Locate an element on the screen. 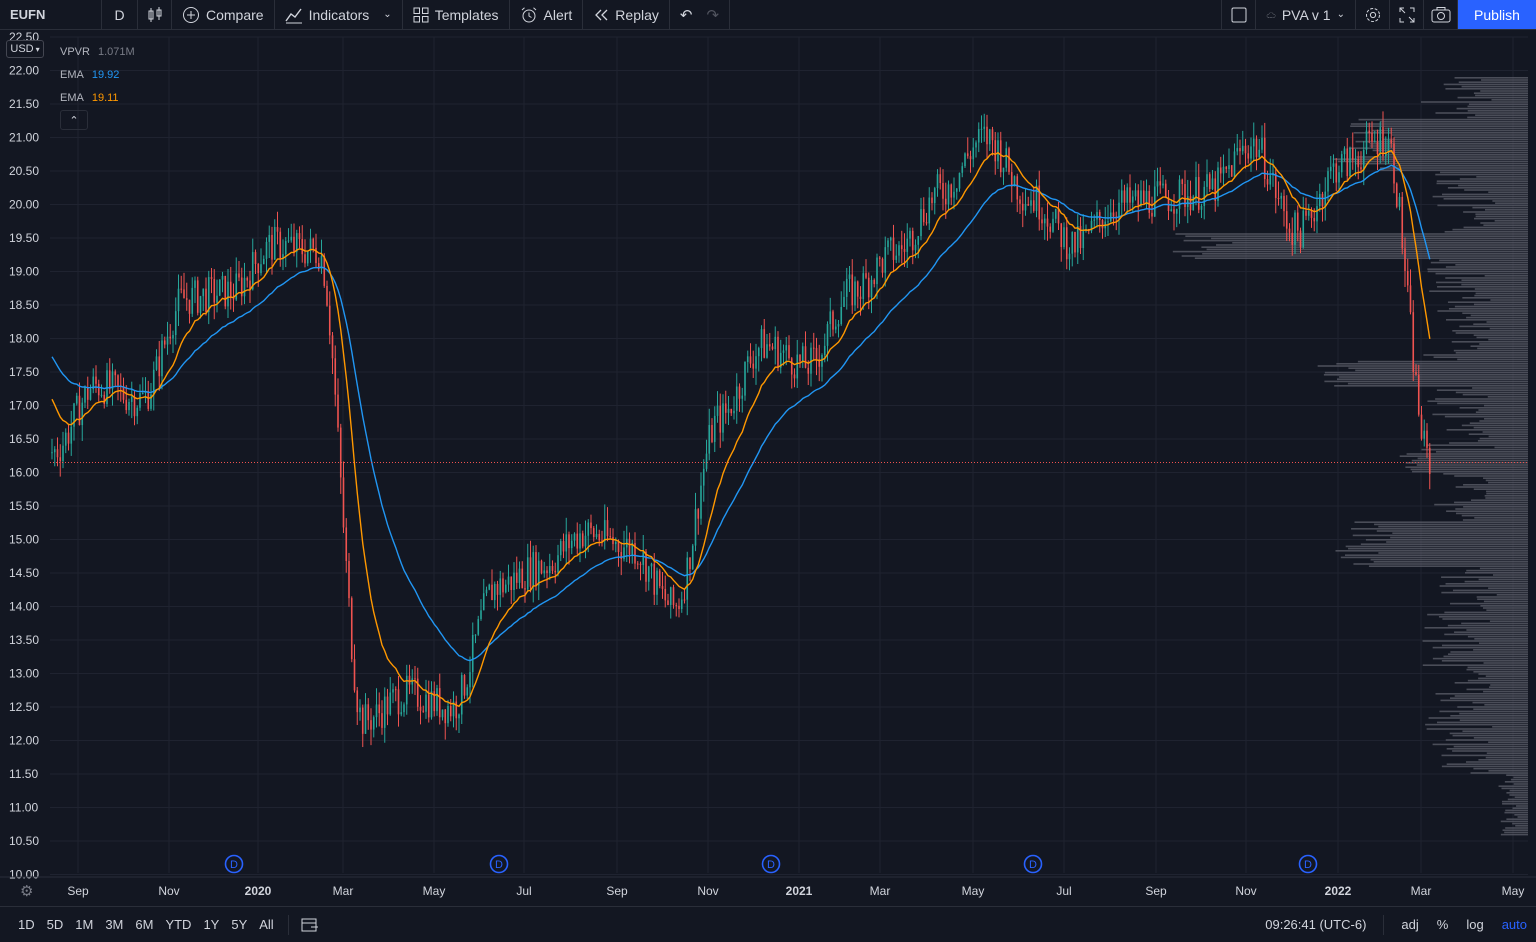 The image size is (1536, 942). replay-button: Replay is located at coordinates (626, 14).